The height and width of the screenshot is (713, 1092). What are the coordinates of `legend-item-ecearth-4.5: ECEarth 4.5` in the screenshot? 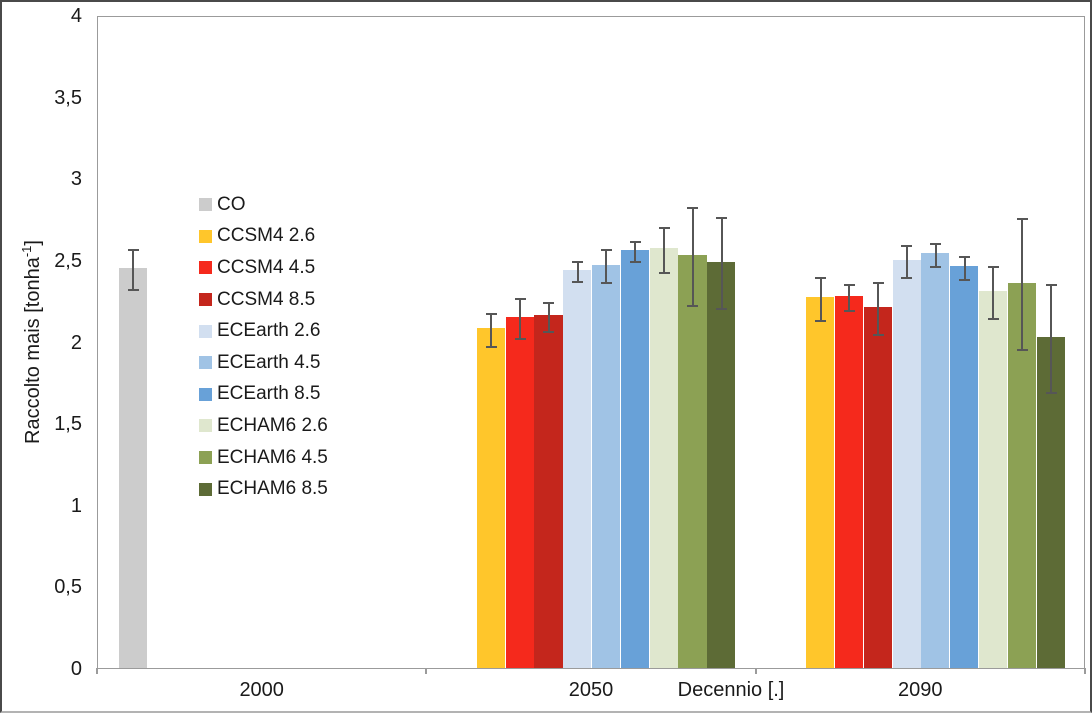 It's located at (263, 363).